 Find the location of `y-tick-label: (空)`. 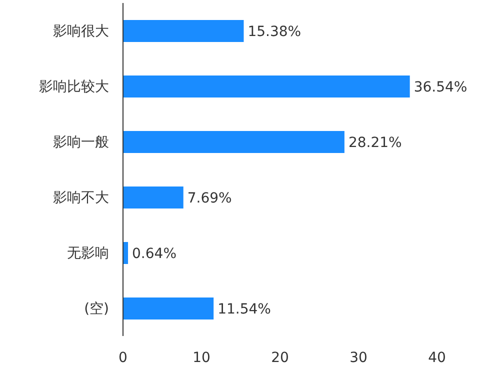

y-tick-label: (空) is located at coordinates (96, 309).